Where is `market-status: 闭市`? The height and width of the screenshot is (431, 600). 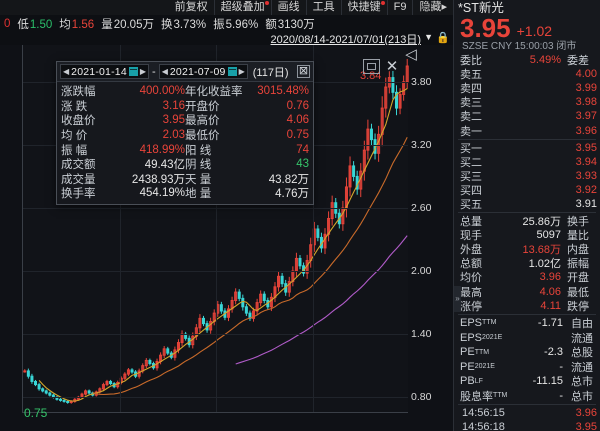
market-status: 闭市 is located at coordinates (566, 46).